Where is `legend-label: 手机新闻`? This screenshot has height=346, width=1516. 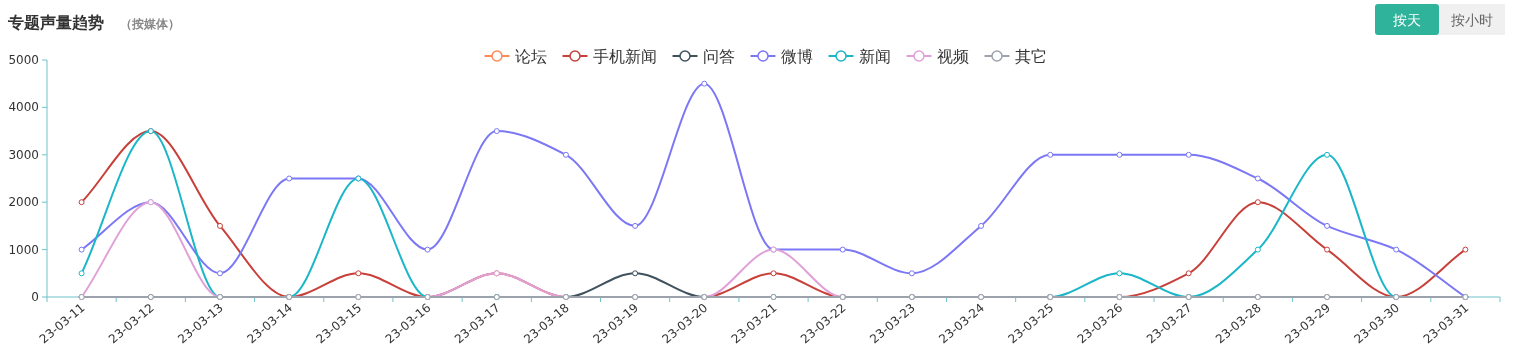 legend-label: 手机新闻 is located at coordinates (624, 56).